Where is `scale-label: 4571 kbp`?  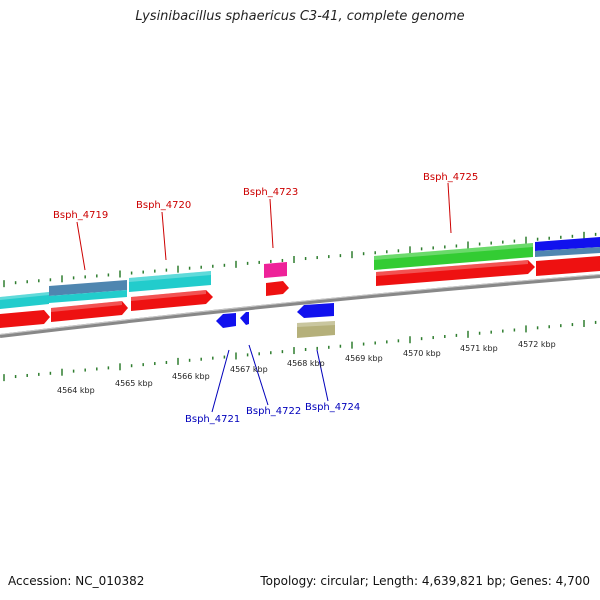
scale-label: 4571 kbp is located at coordinates (479, 348).